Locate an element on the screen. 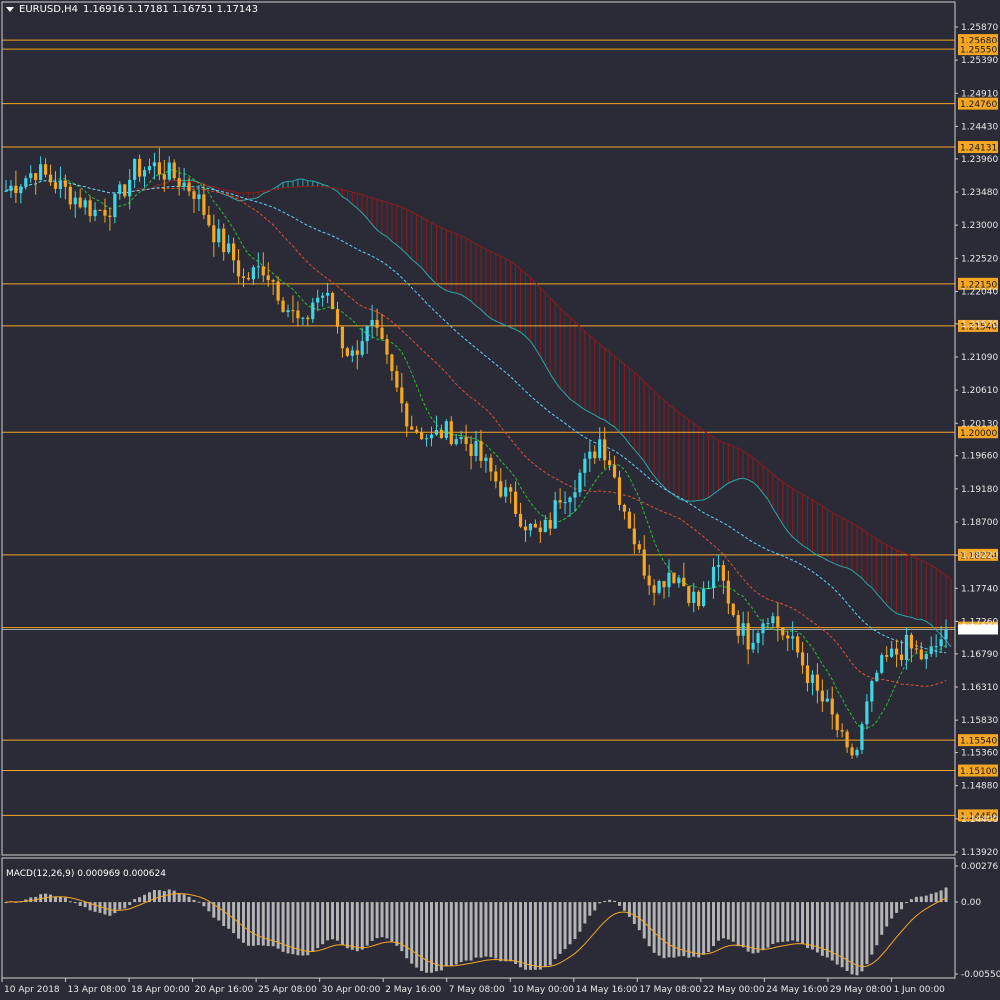  level-price-label: 1.21540 is located at coordinates (978, 327).